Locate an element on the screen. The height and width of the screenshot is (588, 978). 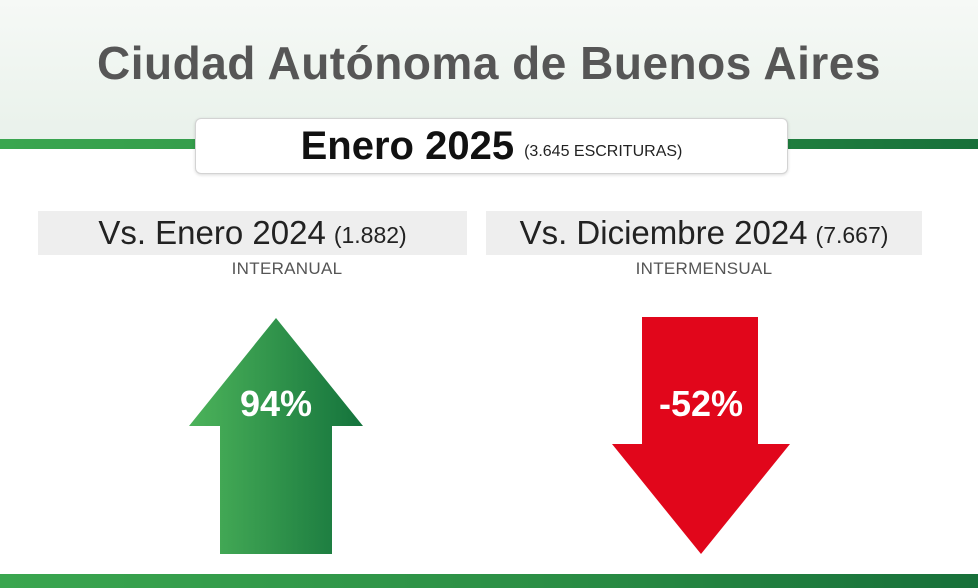
comparison-type-interanual: INTERANUAL is located at coordinates (287, 268).